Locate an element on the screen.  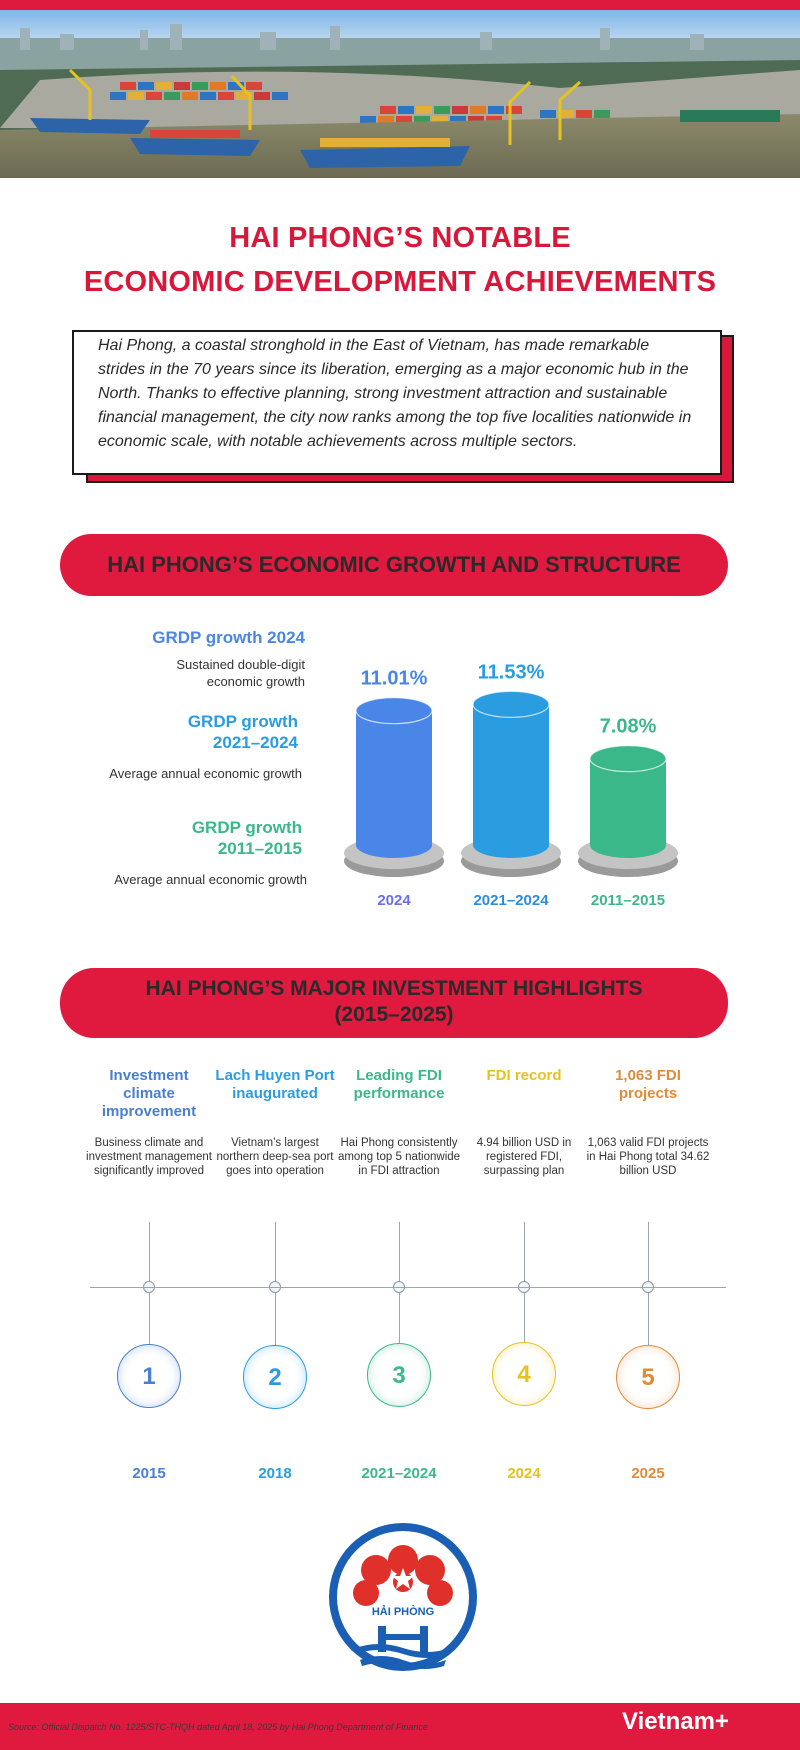
footer-brand: Vietnam+ is located at coordinates (675, 1722).